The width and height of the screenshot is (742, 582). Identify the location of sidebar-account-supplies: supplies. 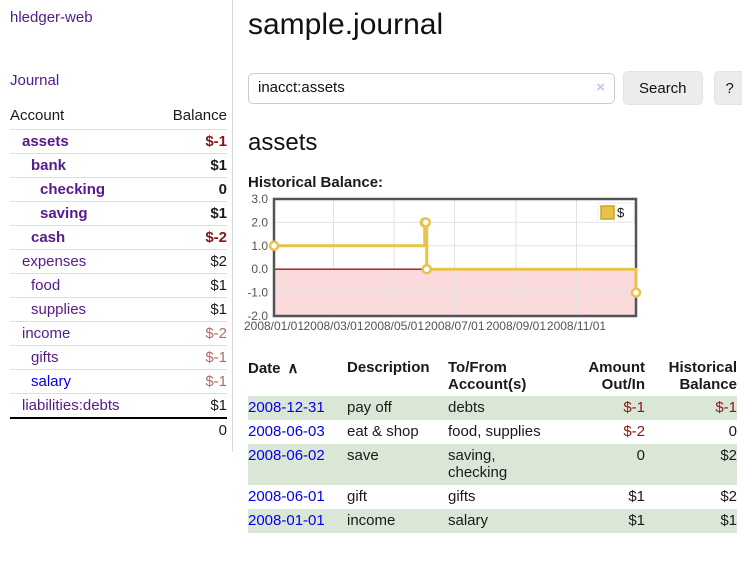
(59, 309).